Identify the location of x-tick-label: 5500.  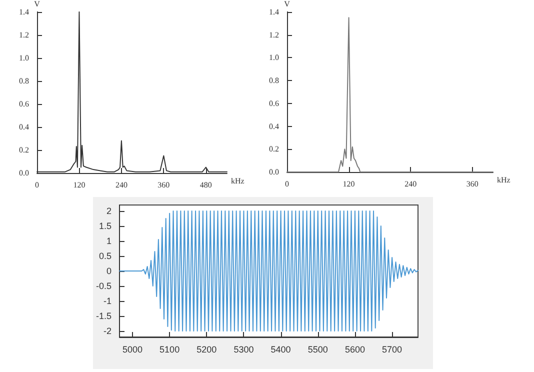
(318, 349).